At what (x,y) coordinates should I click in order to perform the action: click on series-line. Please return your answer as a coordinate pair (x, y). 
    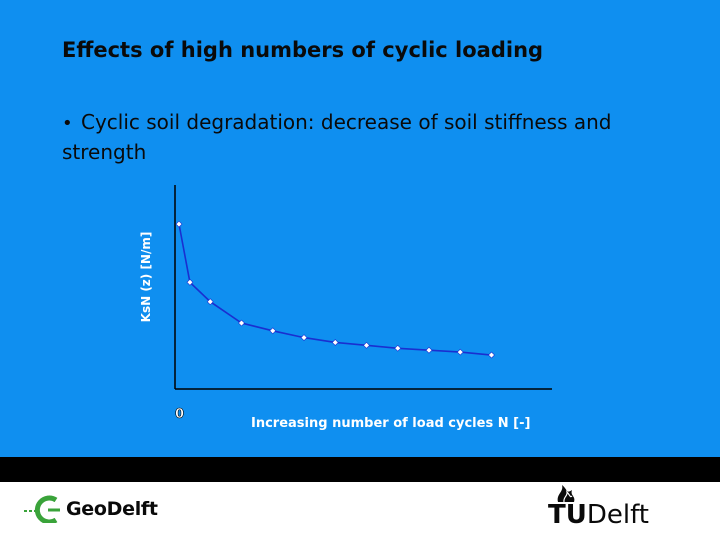
    Looking at the image, I should click on (335, 289).